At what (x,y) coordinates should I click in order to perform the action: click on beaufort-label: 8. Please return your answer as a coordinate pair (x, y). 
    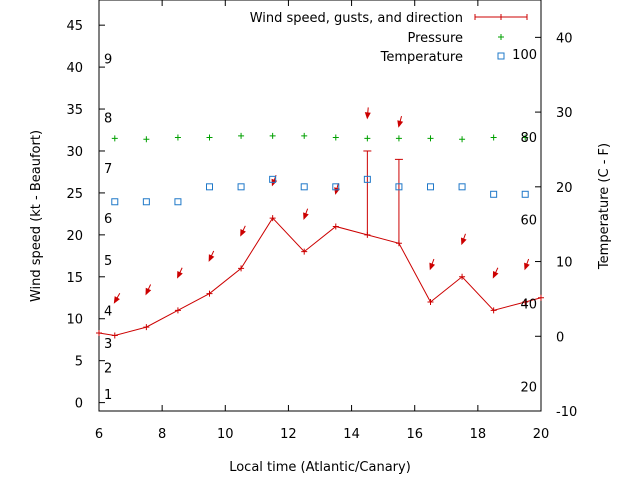
    Looking at the image, I should click on (108, 118).